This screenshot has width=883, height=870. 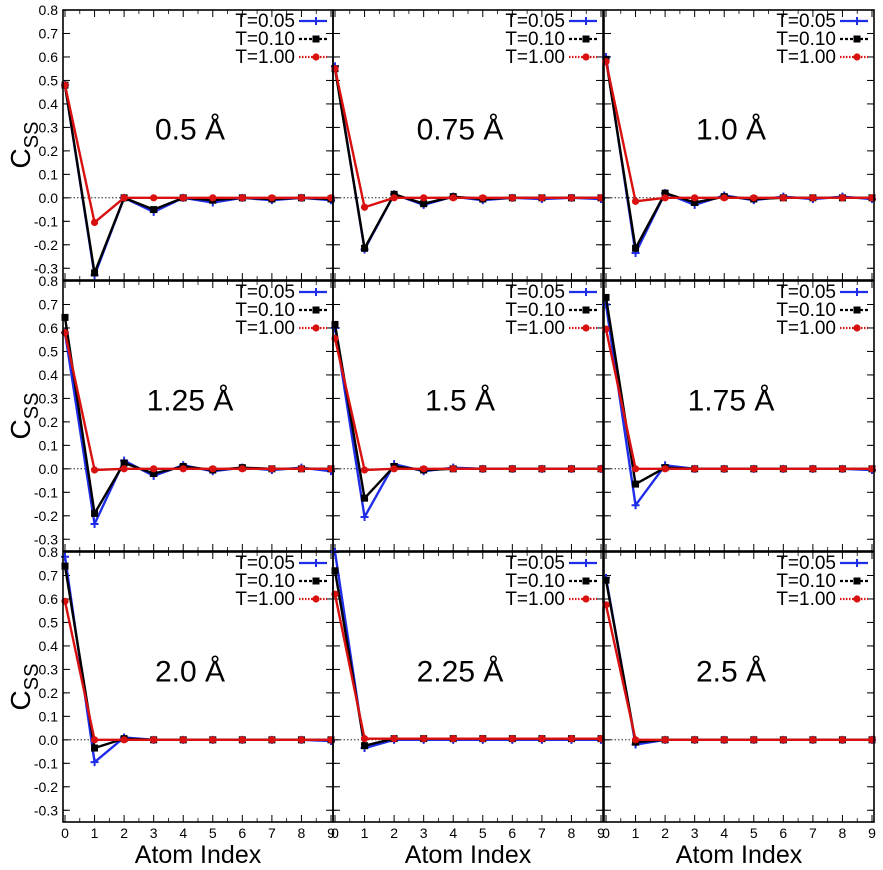 I want to click on panel-2: T=0.05T=0.10T=1.00 1.0 Å, so click(x=739, y=145).